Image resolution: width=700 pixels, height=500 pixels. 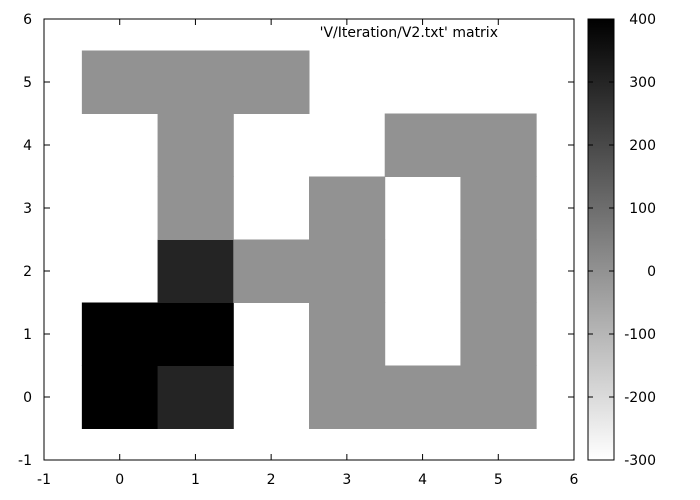 What do you see at coordinates (640, 461) in the screenshot?
I see `colorbar-tick-label: -300` at bounding box center [640, 461].